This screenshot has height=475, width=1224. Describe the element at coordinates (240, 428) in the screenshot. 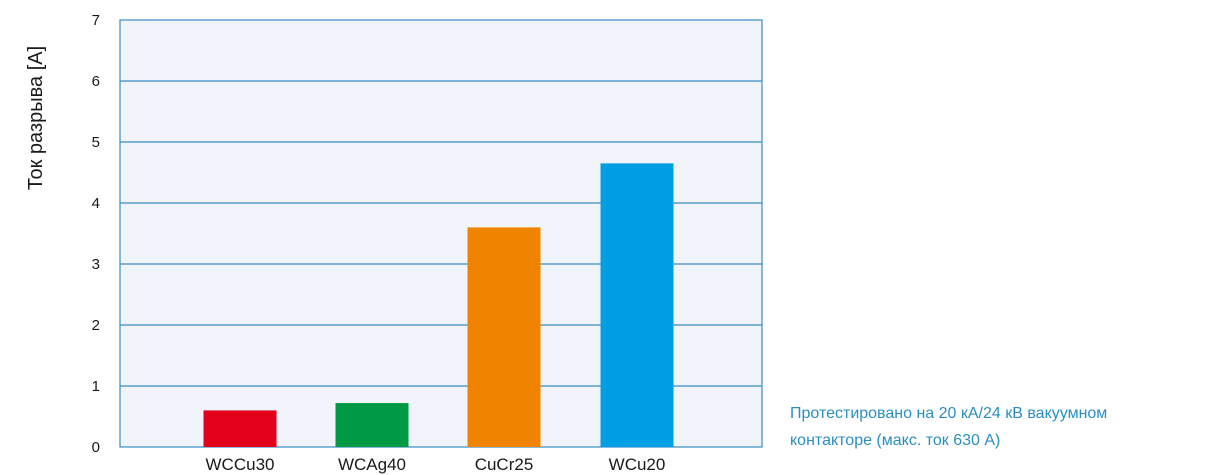

I see `bar-wccu30` at that location.